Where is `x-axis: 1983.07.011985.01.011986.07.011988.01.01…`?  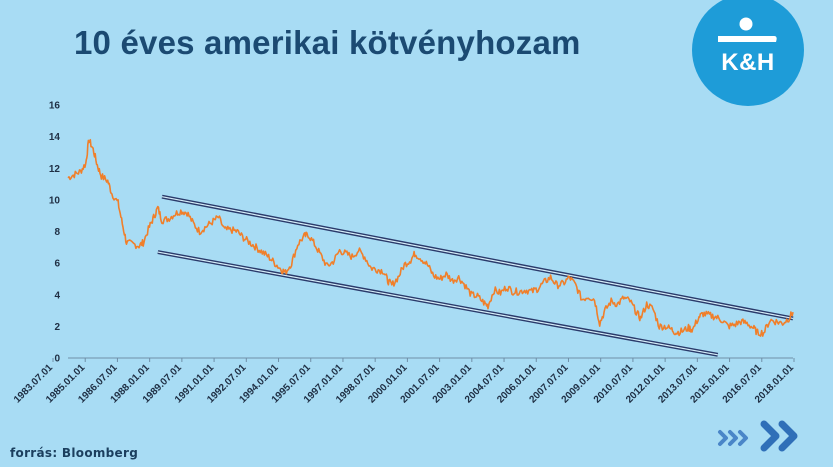 x-axis: 1983.07.011985.01.011986.07.011988.01.01… is located at coordinates (404, 381).